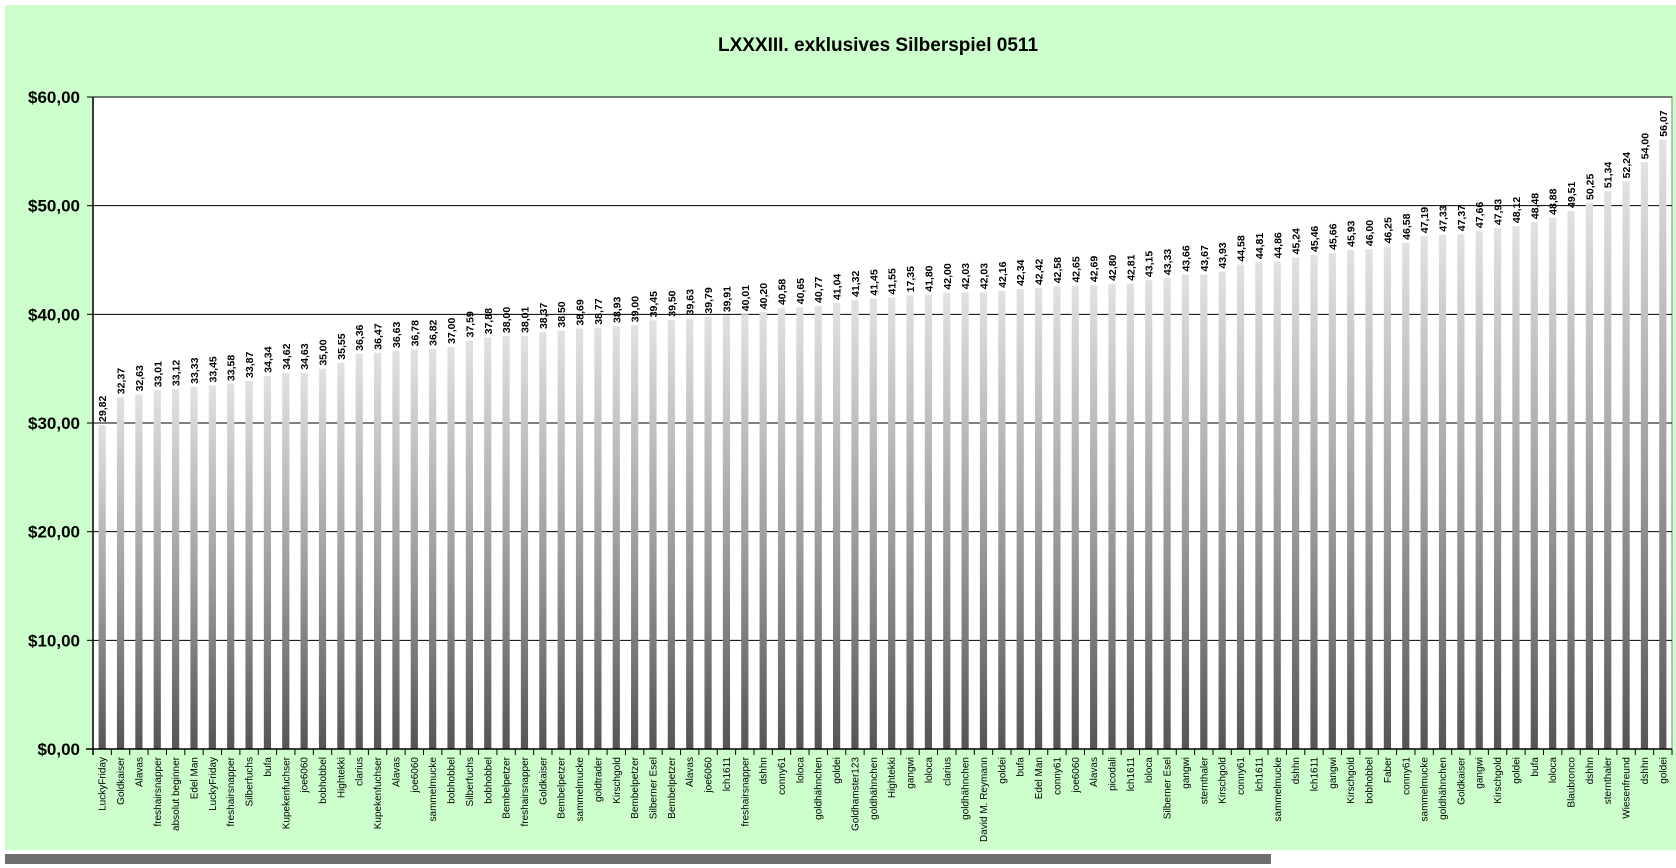  I want to click on data-label: 35,55, so click(342, 346).